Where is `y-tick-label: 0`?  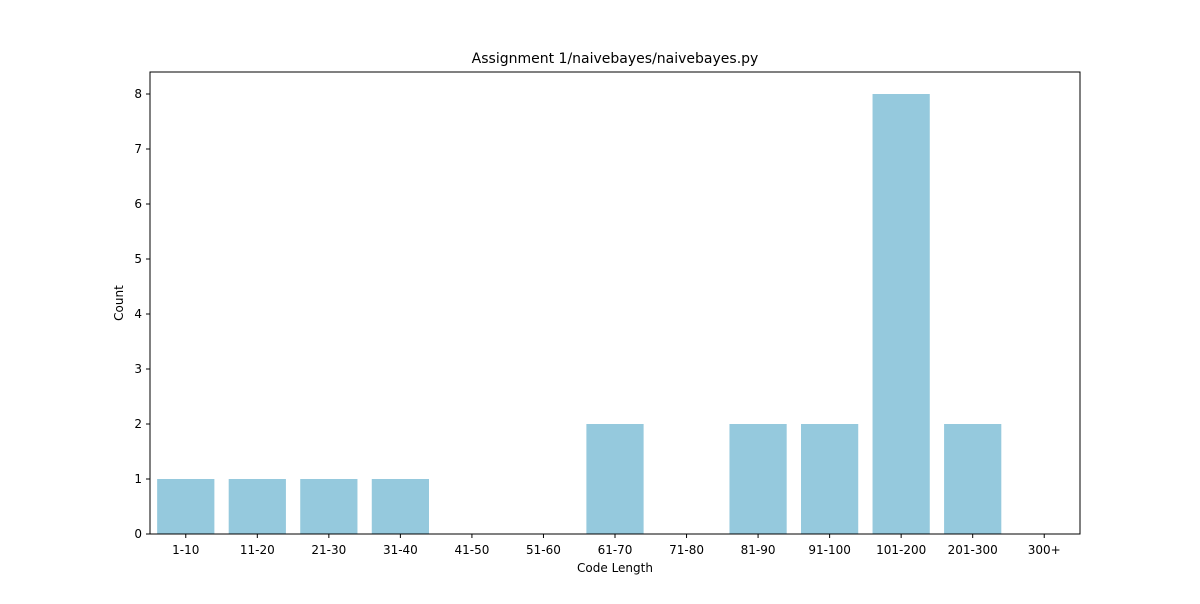
y-tick-label: 0 is located at coordinates (138, 534).